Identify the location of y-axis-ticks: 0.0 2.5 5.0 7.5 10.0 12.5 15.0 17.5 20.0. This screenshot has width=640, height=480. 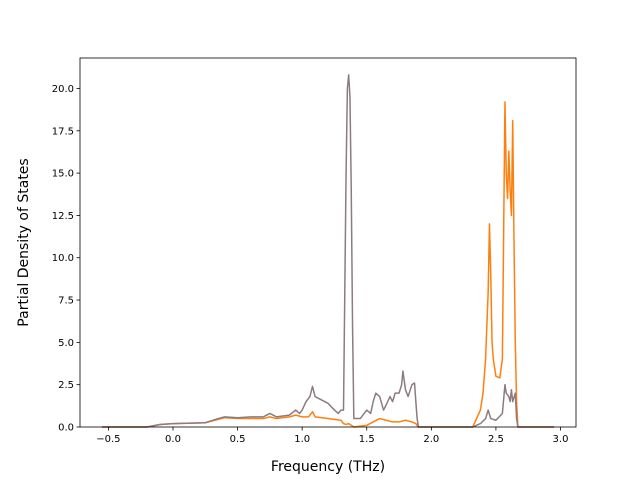
(66, 259).